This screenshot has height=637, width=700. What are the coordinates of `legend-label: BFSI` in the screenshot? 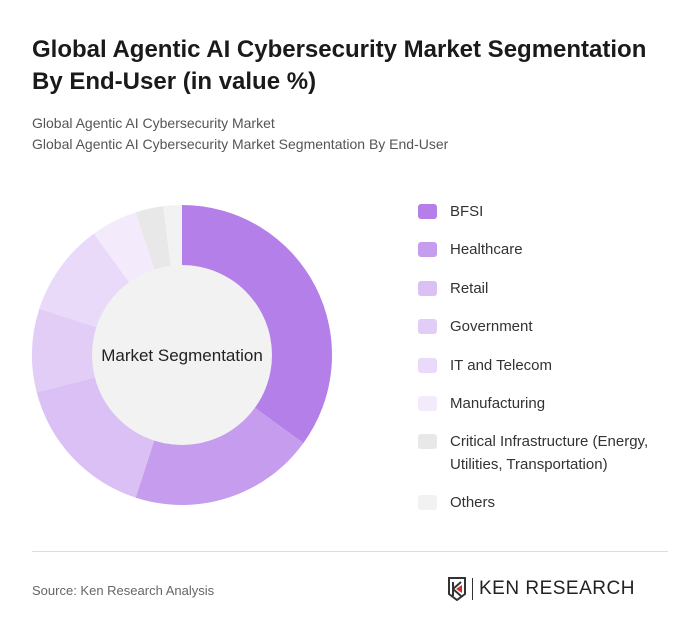 It's located at (467, 211).